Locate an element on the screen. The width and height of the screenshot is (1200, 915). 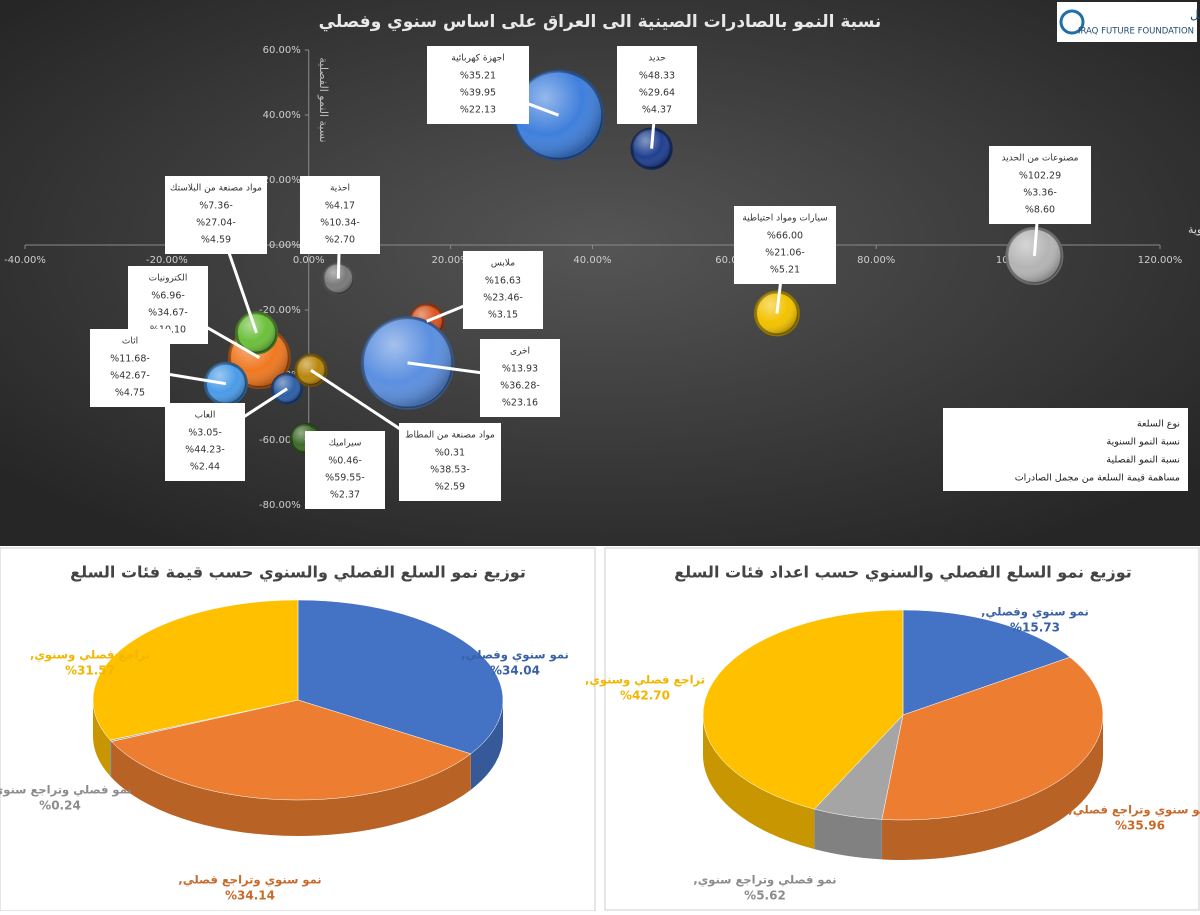
series-name: اثاث is located at coordinates (130, 342).